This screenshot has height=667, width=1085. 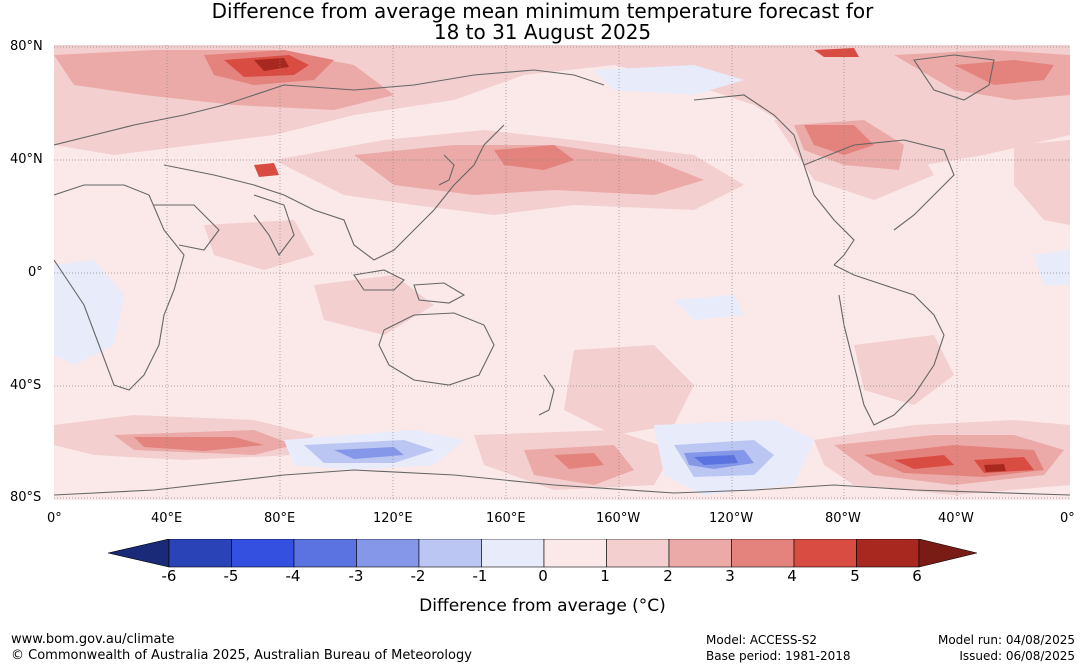 What do you see at coordinates (167, 518) in the screenshot?
I see `lon-label-40e: 40°E` at bounding box center [167, 518].